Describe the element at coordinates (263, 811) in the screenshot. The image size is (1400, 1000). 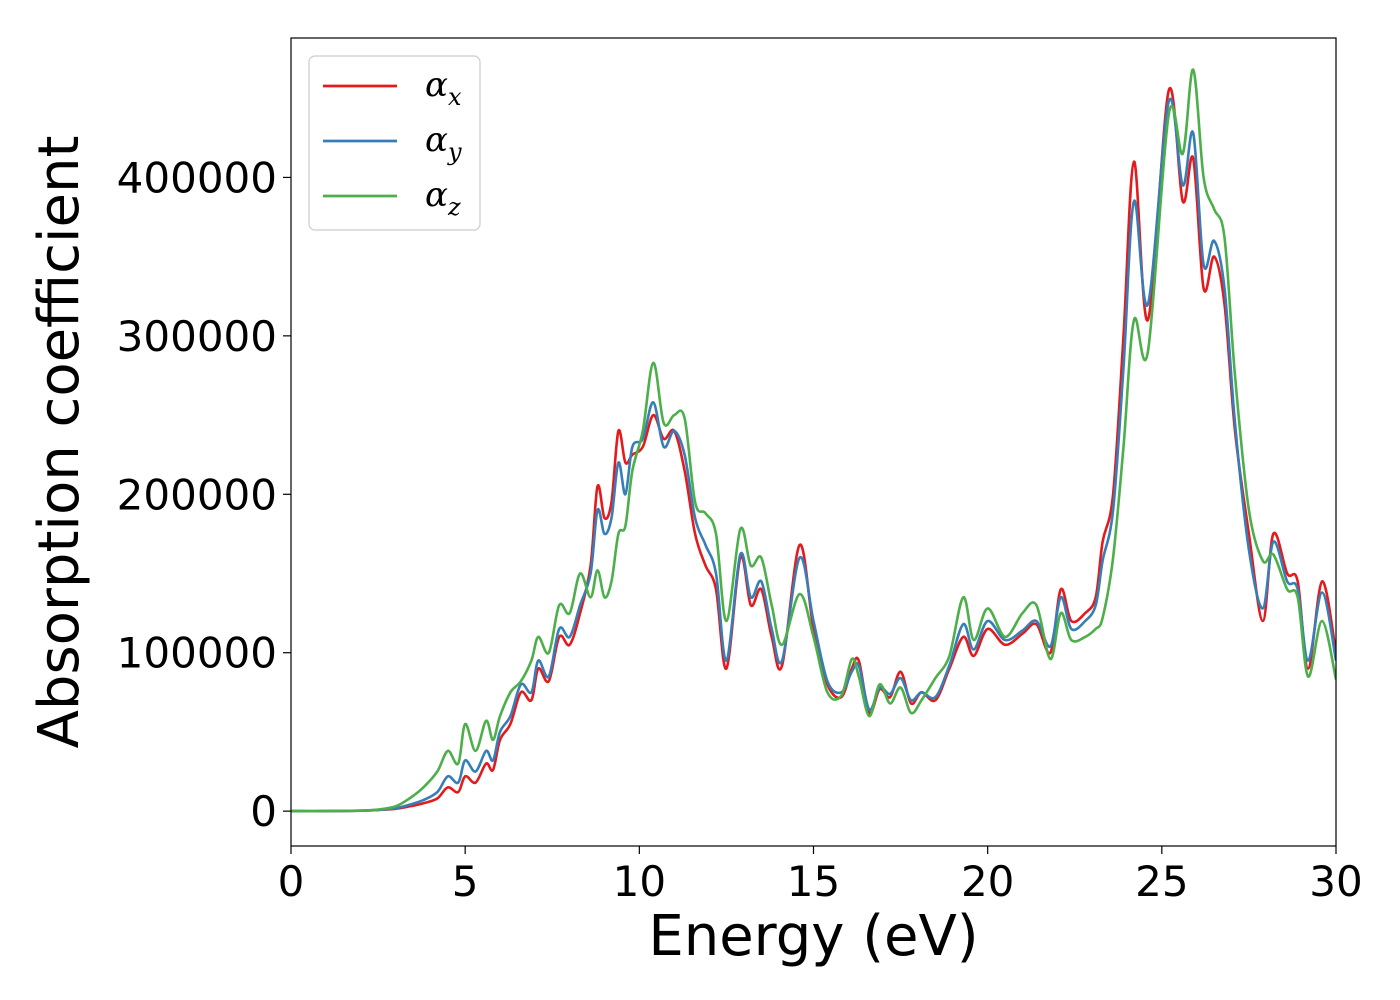
I see `y-tick-label: 0` at that location.